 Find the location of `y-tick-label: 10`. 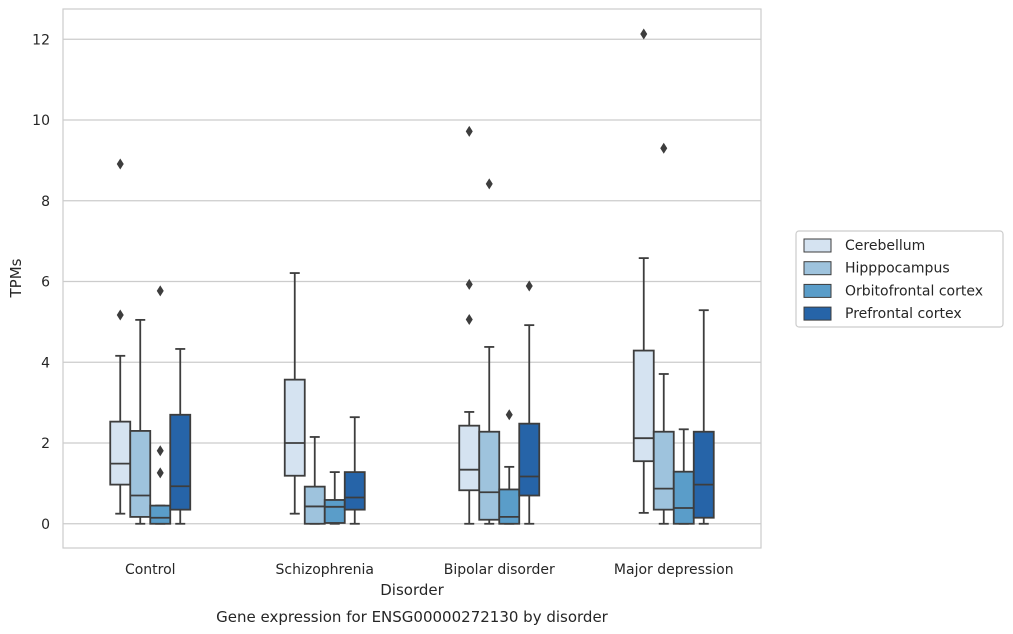

y-tick-label: 10 is located at coordinates (41, 121).